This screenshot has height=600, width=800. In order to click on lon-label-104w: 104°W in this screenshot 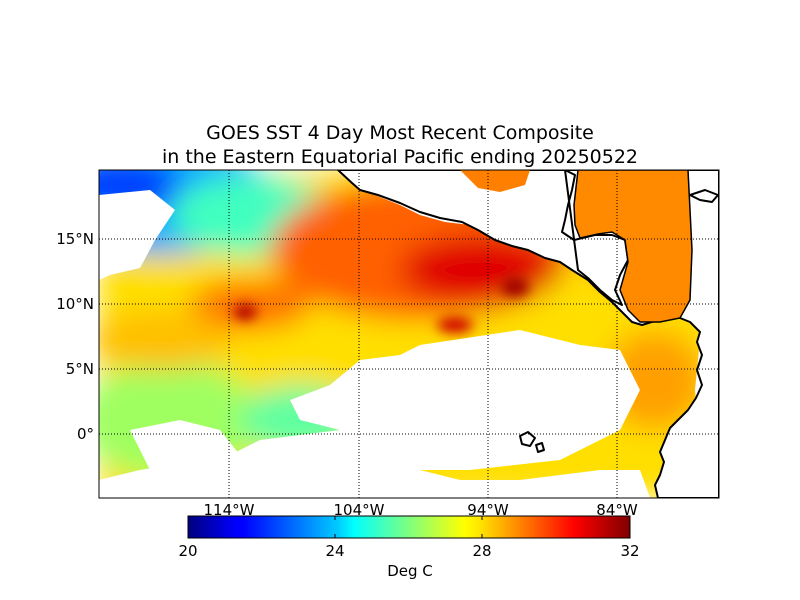, I will do `click(359, 510)`.